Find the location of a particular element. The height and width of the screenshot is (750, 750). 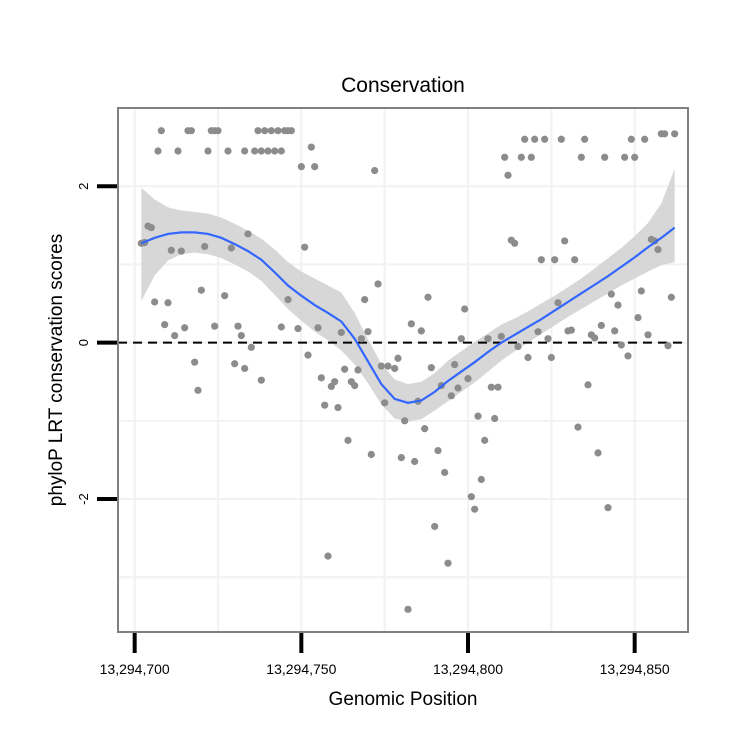

x-tick-label: 13,294,800 is located at coordinates (468, 669).